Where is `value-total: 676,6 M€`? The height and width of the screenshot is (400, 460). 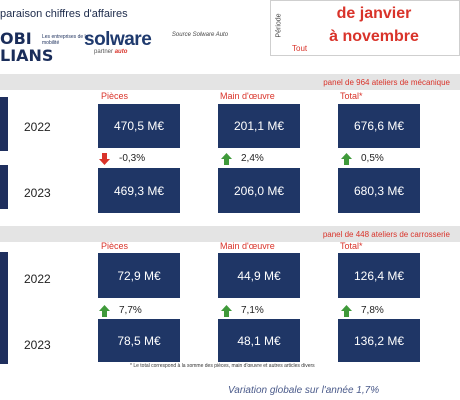 value-total: 676,6 M€ is located at coordinates (379, 126).